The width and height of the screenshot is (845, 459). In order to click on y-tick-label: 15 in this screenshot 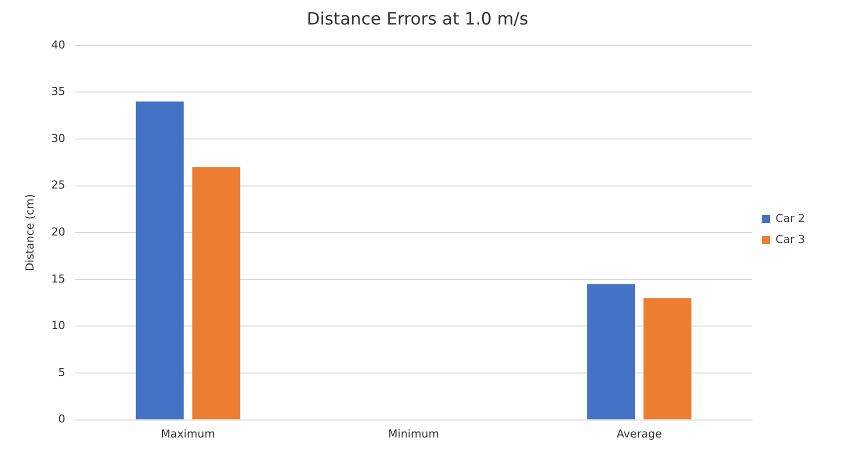, I will do `click(58, 279)`.